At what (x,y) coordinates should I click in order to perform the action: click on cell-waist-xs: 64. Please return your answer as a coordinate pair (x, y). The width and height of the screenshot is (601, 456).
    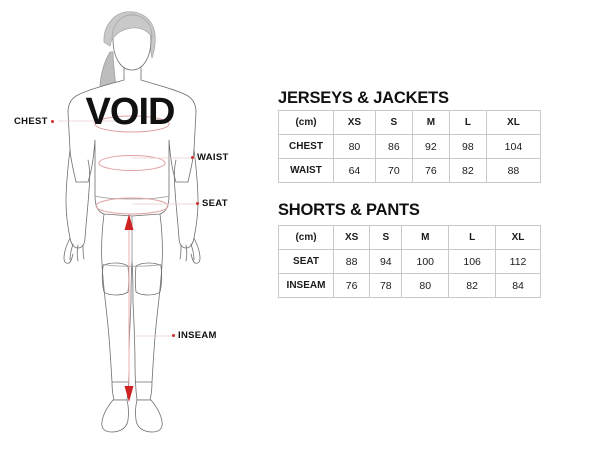
    Looking at the image, I should click on (354, 170).